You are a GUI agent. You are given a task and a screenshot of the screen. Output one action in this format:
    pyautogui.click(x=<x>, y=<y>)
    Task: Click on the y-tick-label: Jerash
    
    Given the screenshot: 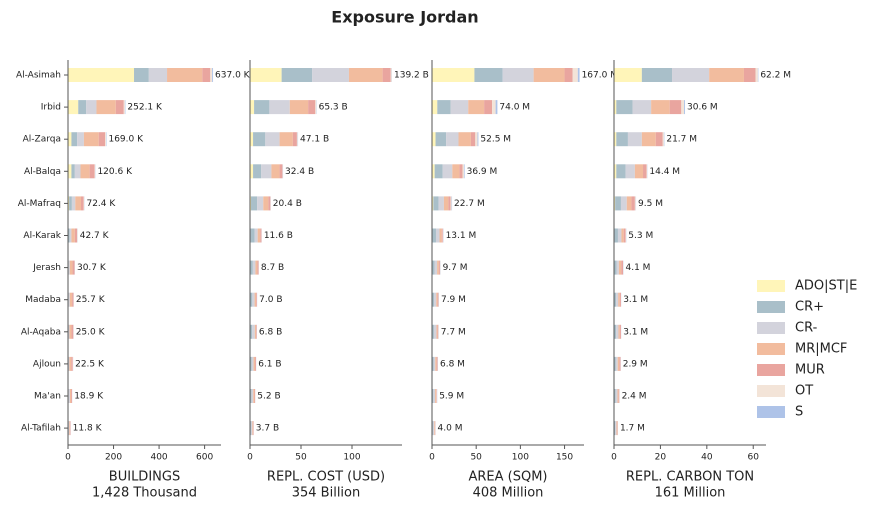 What is the action you would take?
    pyautogui.click(x=46, y=268)
    